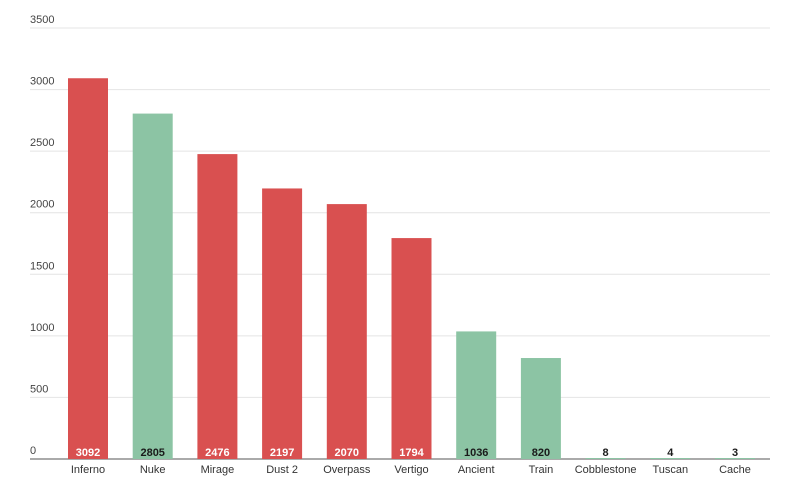  What do you see at coordinates (735, 458) in the screenshot?
I see `bar-cache` at bounding box center [735, 458].